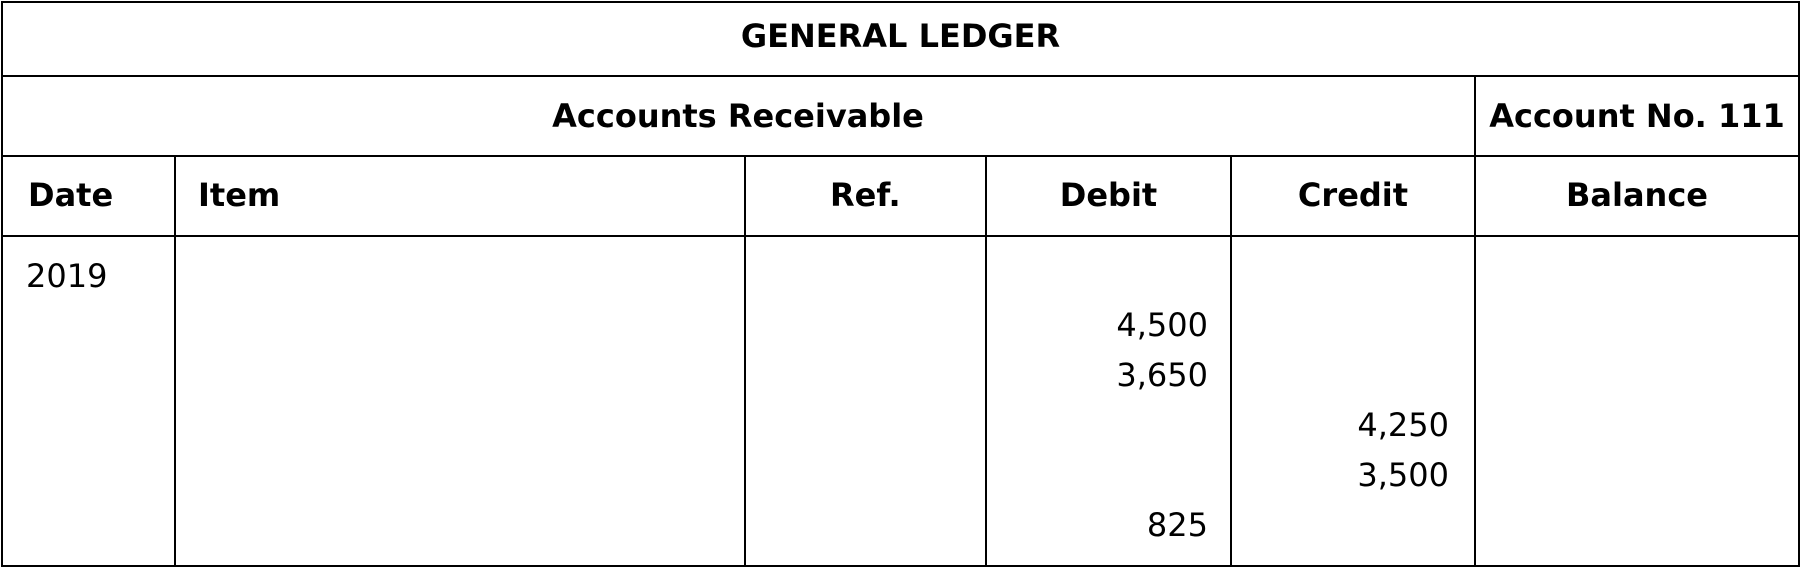 The width and height of the screenshot is (1802, 569). Describe the element at coordinates (1177, 525) in the screenshot. I see `debit-cell: 825` at that location.